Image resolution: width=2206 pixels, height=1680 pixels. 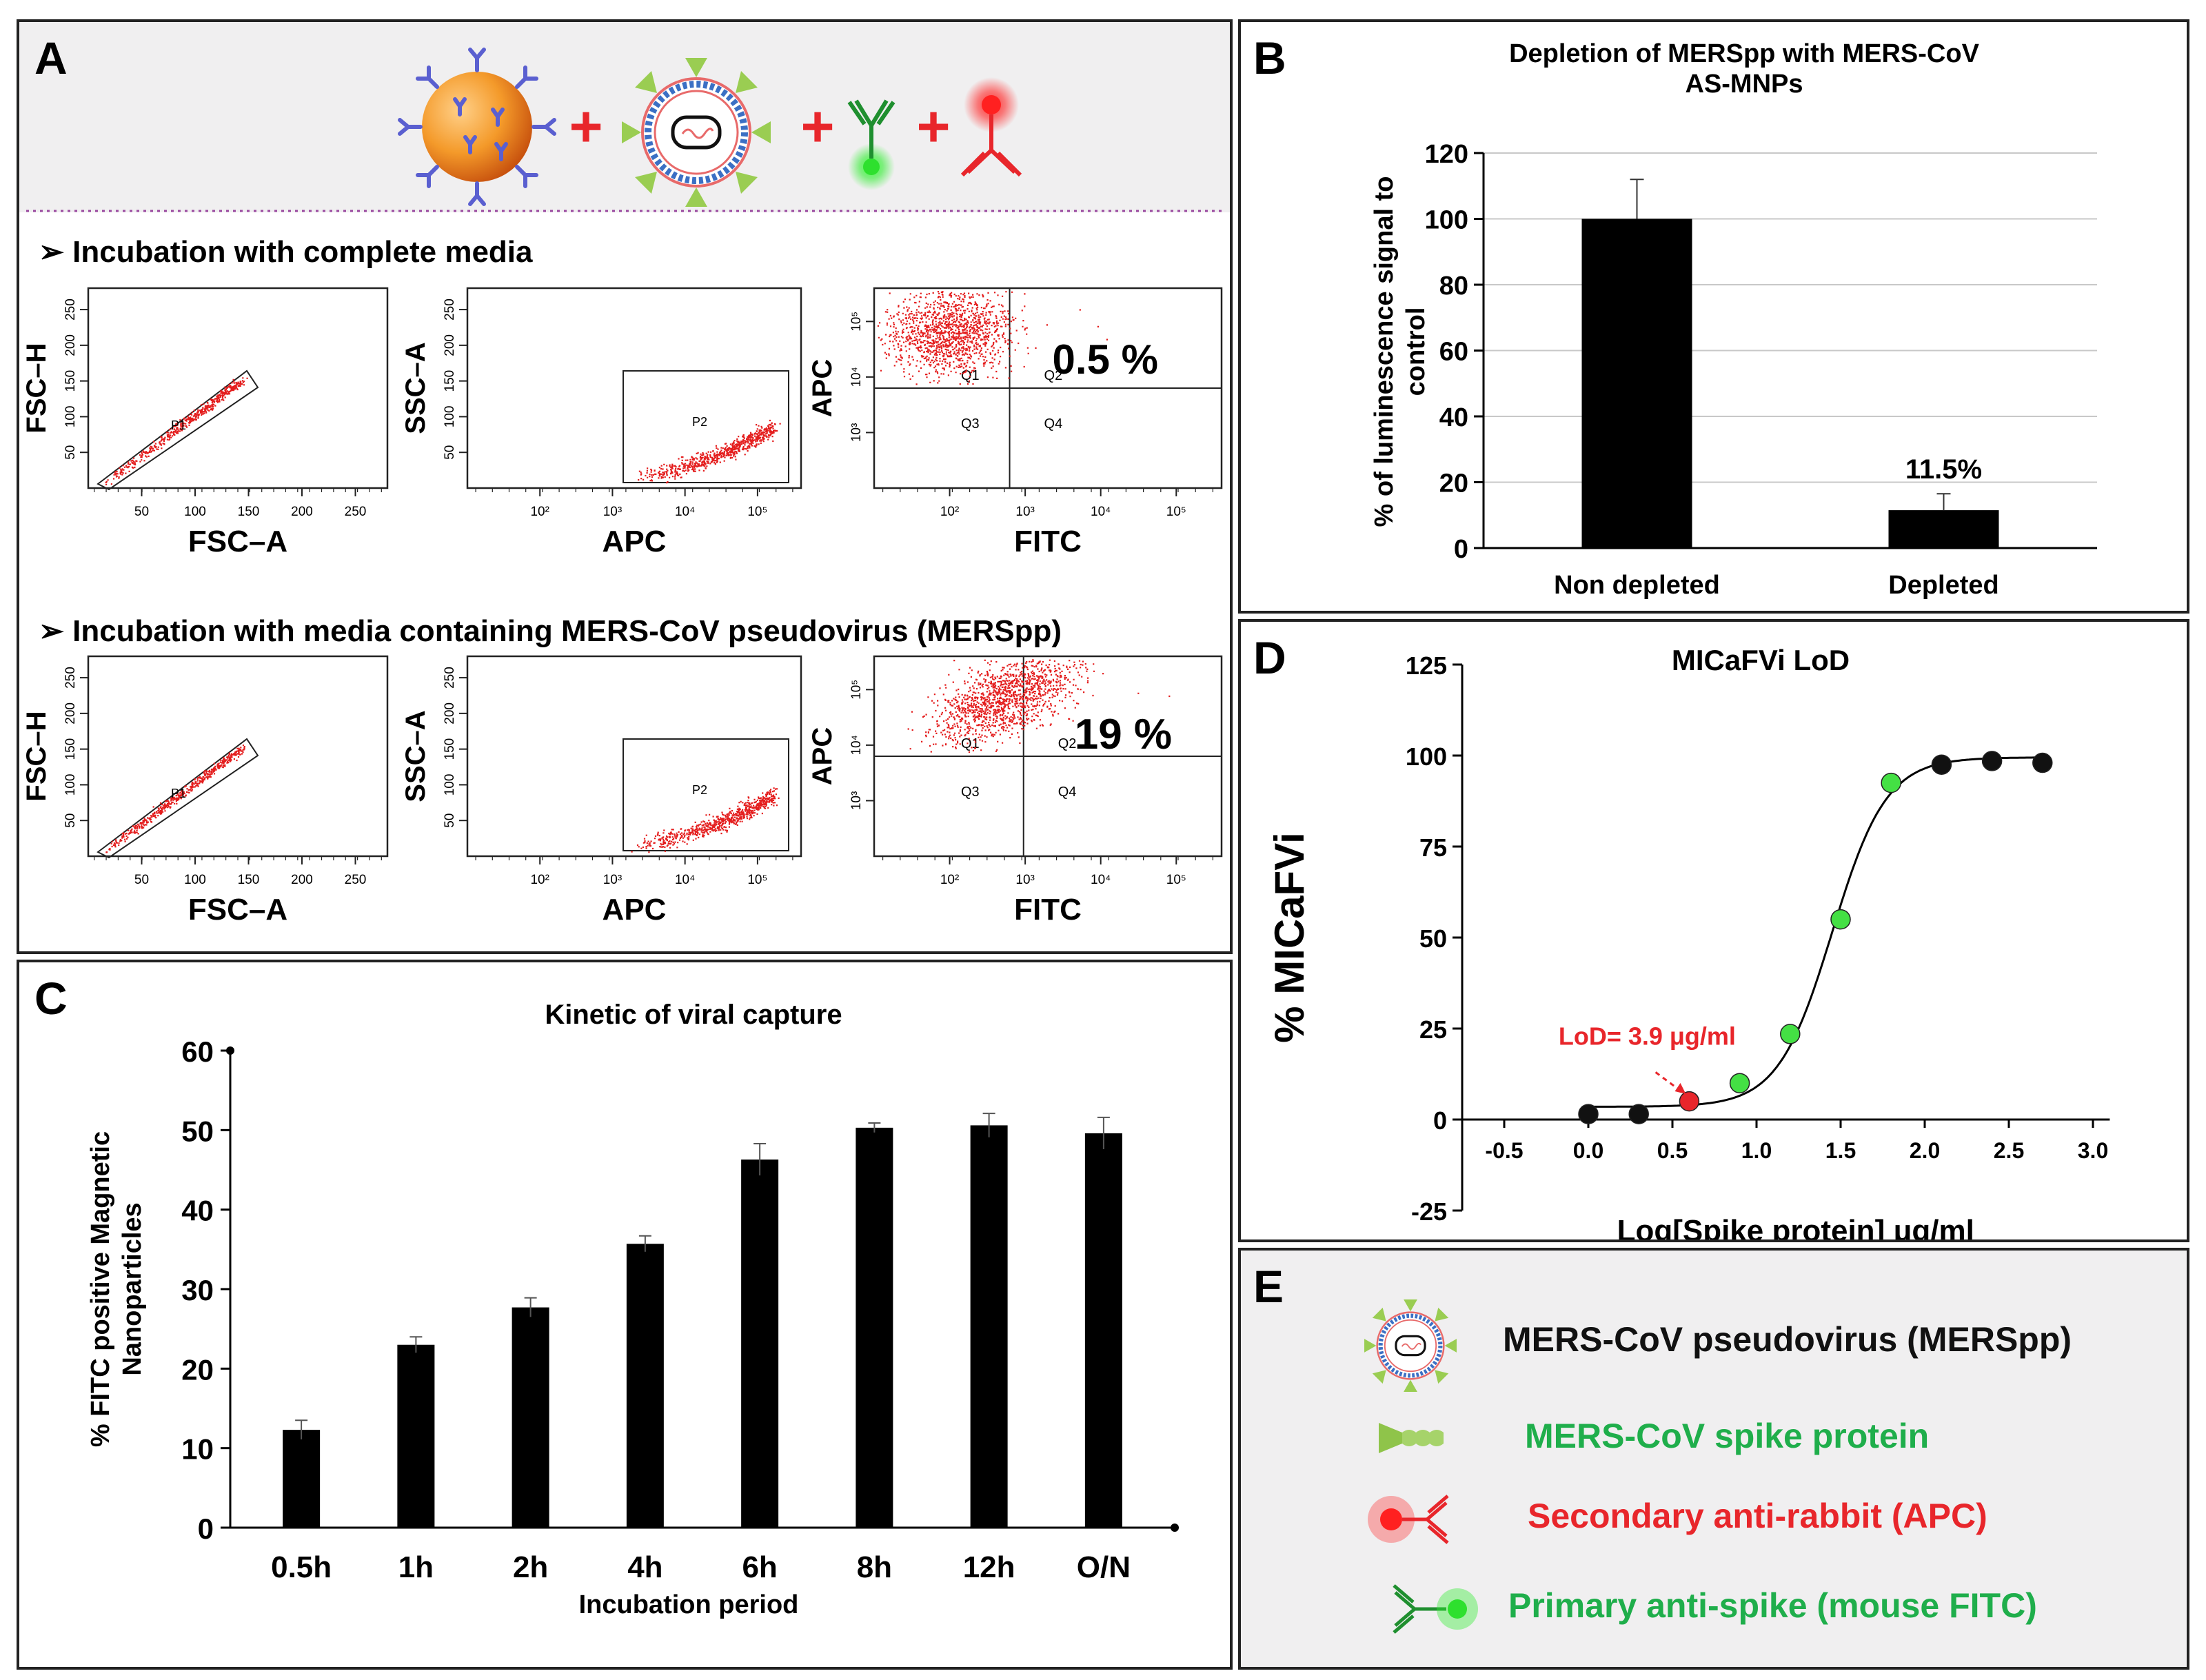 I want to click on panel-letter-a: A, so click(x=51, y=57).